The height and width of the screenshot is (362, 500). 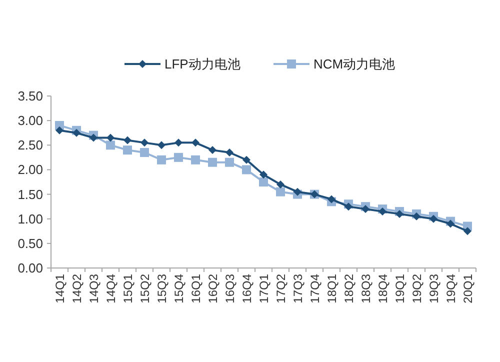 I want to click on y-tick-label: 2.00, so click(x=30, y=170).